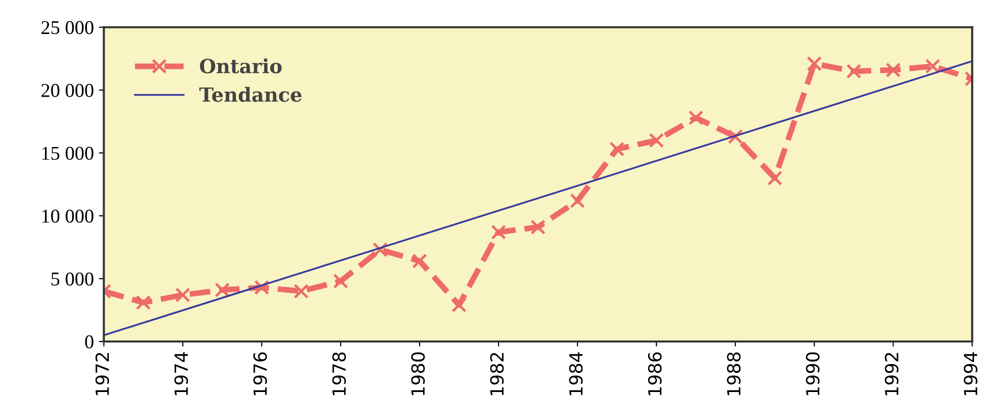 This screenshot has height=419, width=989. Describe the element at coordinates (68, 91) in the screenshot. I see `y-tick-label: 20 000` at that location.